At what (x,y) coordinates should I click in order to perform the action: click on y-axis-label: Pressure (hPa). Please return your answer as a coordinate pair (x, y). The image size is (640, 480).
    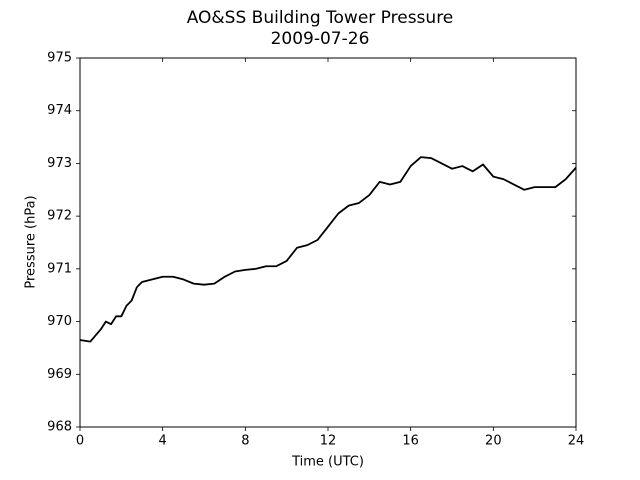
    Looking at the image, I should click on (31, 241).